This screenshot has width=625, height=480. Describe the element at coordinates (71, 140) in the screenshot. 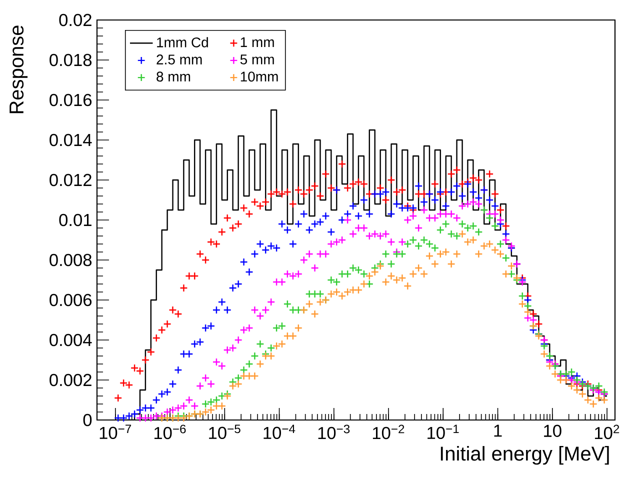

I see `y-tick-label: 0.014` at that location.